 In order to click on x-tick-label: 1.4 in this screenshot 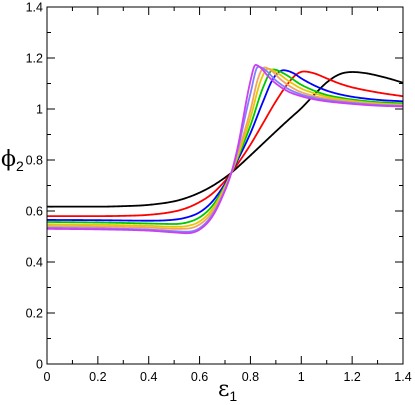, I will do `click(402, 377)`.